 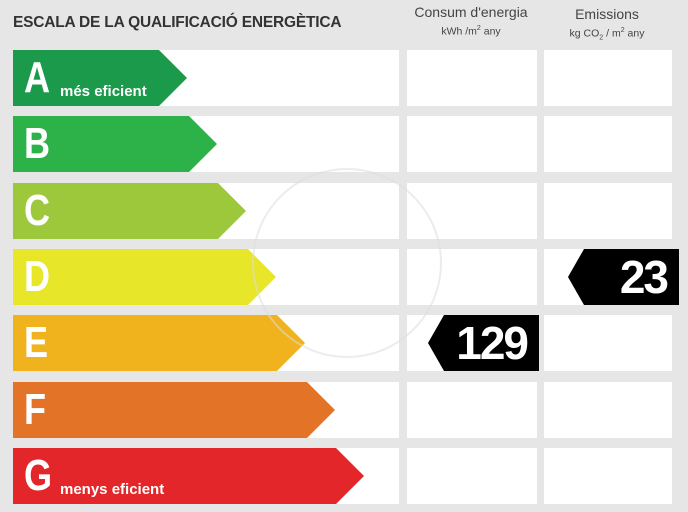 What do you see at coordinates (37, 276) in the screenshot?
I see `rating-letter: D` at bounding box center [37, 276].